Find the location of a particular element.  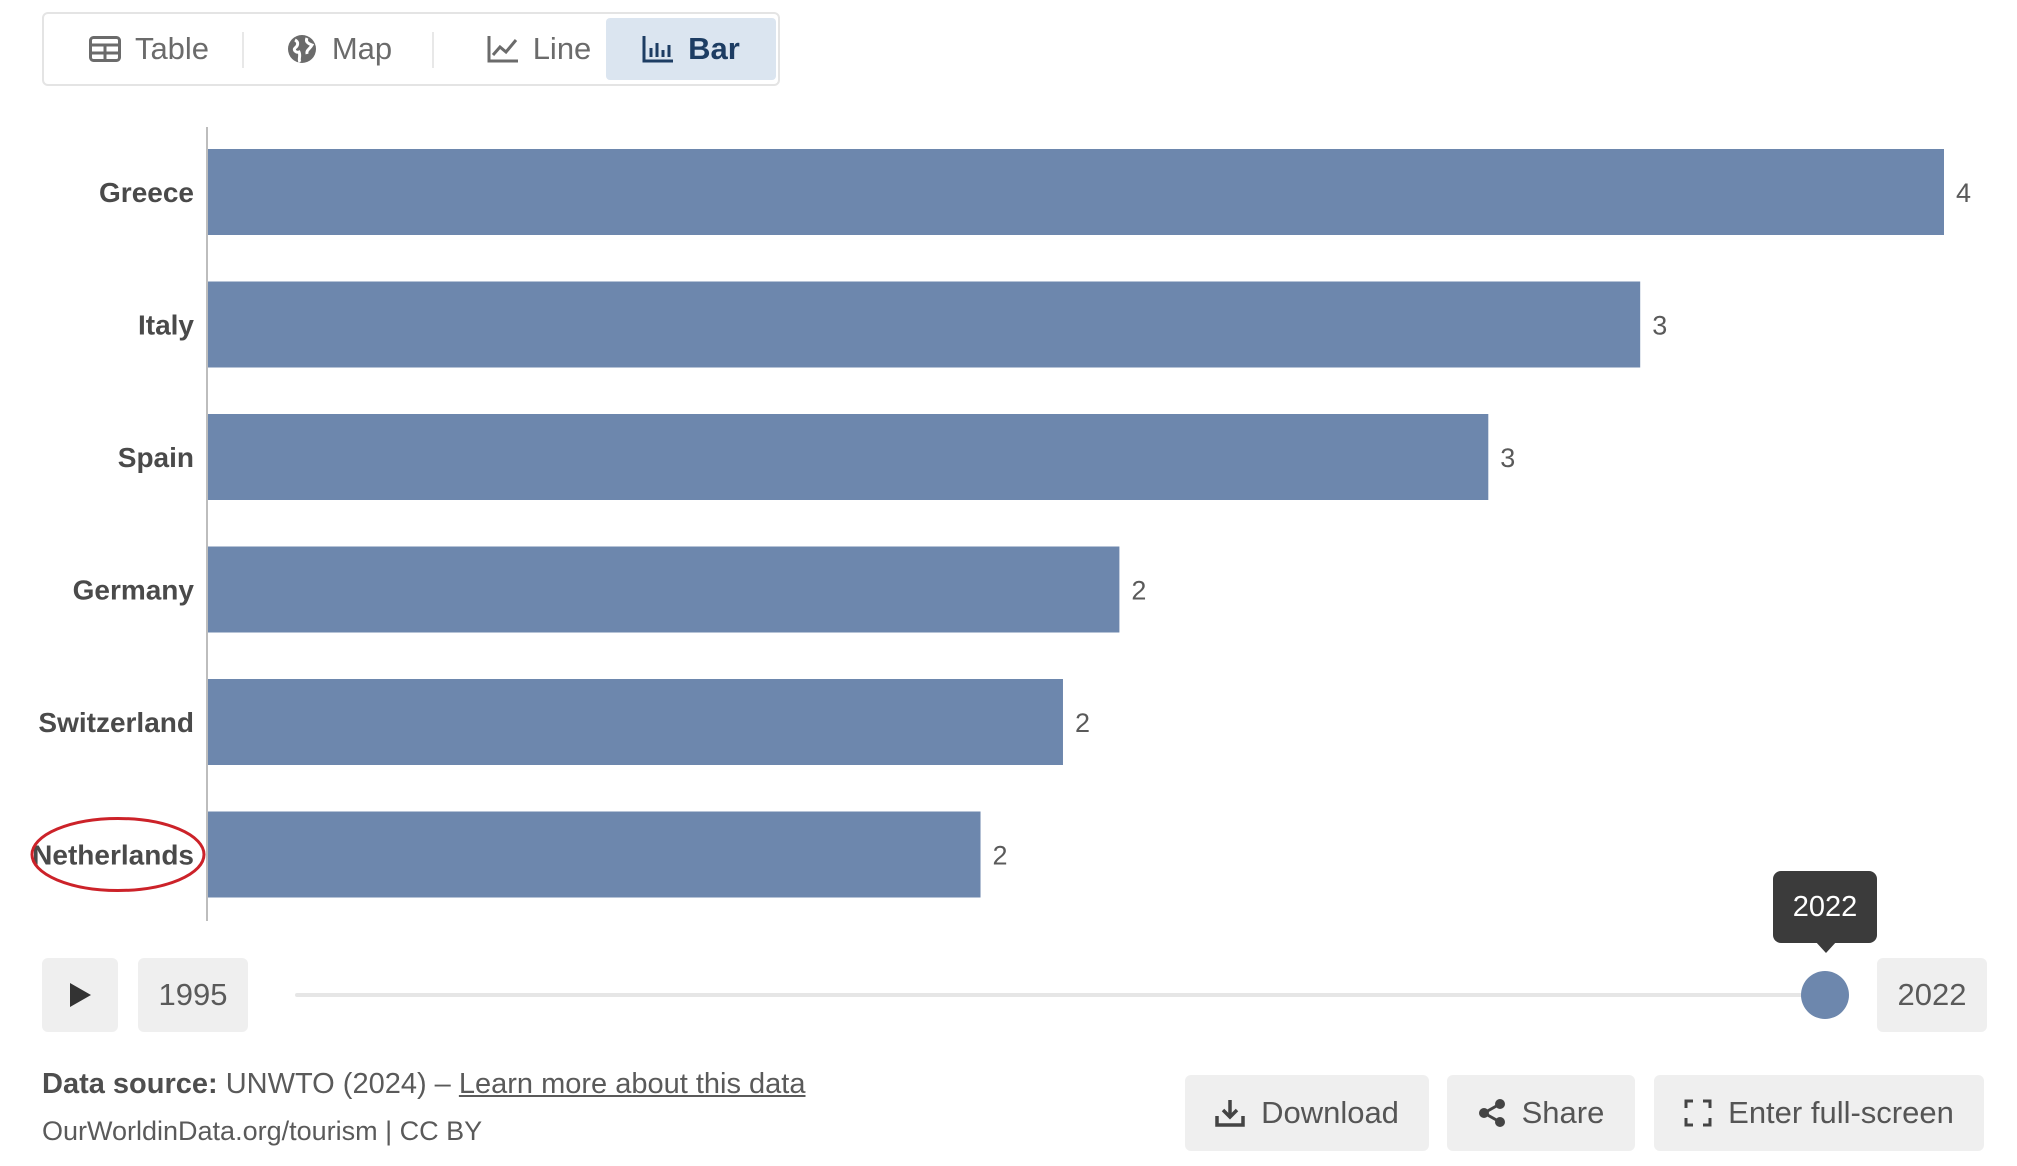

chart-tab-bar: Table Map Line Bar is located at coordinates (411, 49).